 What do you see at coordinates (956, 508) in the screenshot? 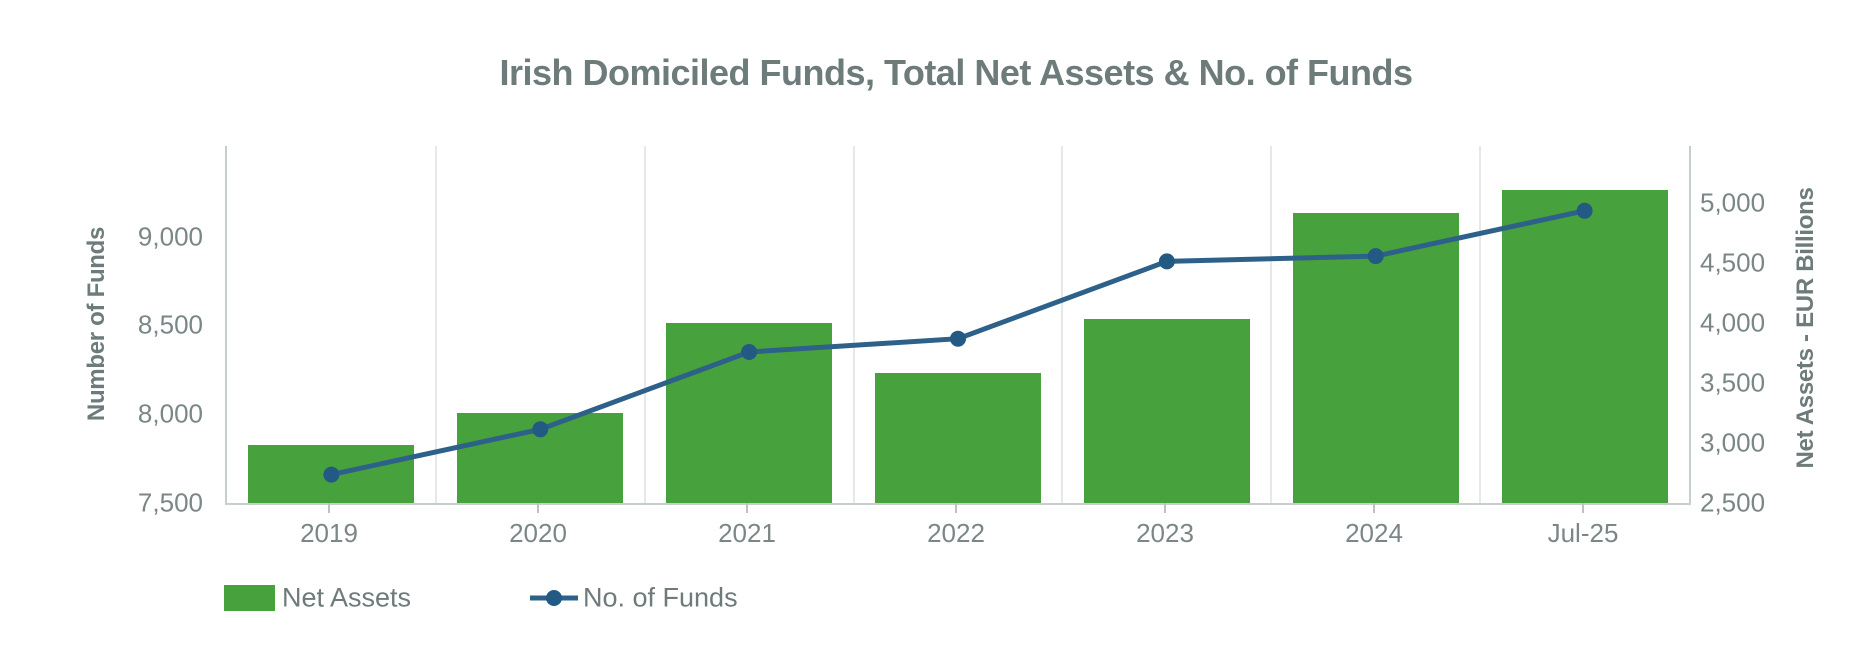
I see `x-axis-tickmark-2022` at bounding box center [956, 508].